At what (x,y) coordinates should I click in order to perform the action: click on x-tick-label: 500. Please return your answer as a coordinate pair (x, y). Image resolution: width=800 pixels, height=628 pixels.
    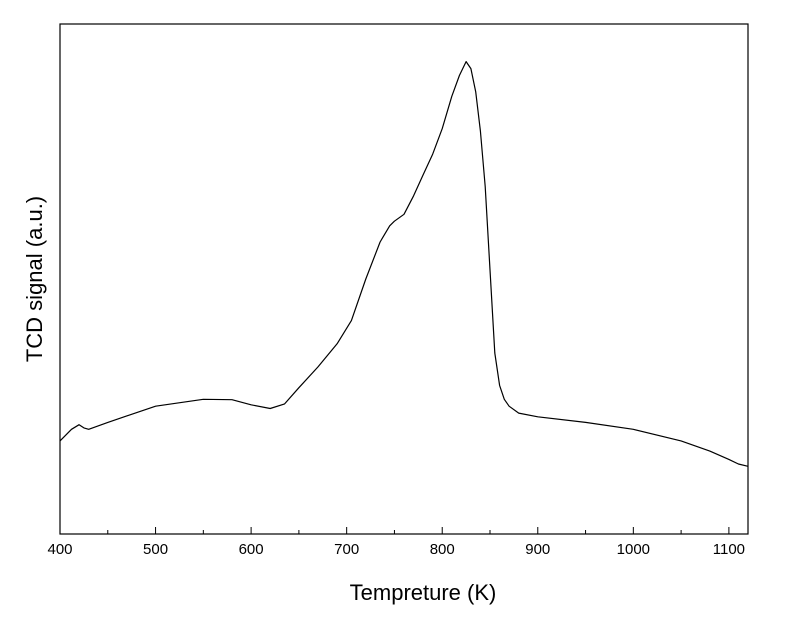
    Looking at the image, I should click on (155, 549).